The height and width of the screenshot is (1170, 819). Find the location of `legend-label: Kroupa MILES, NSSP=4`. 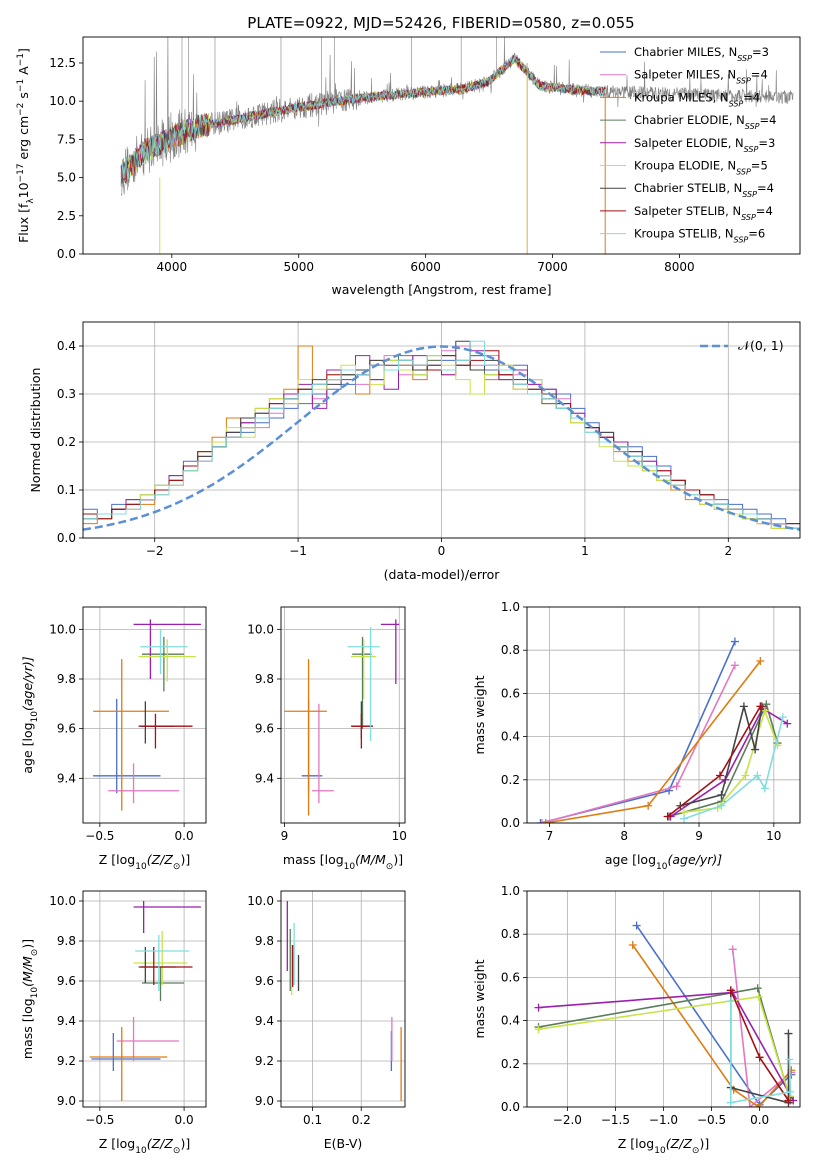

legend-label: Kroupa MILES, NSSP=4 is located at coordinates (697, 99).